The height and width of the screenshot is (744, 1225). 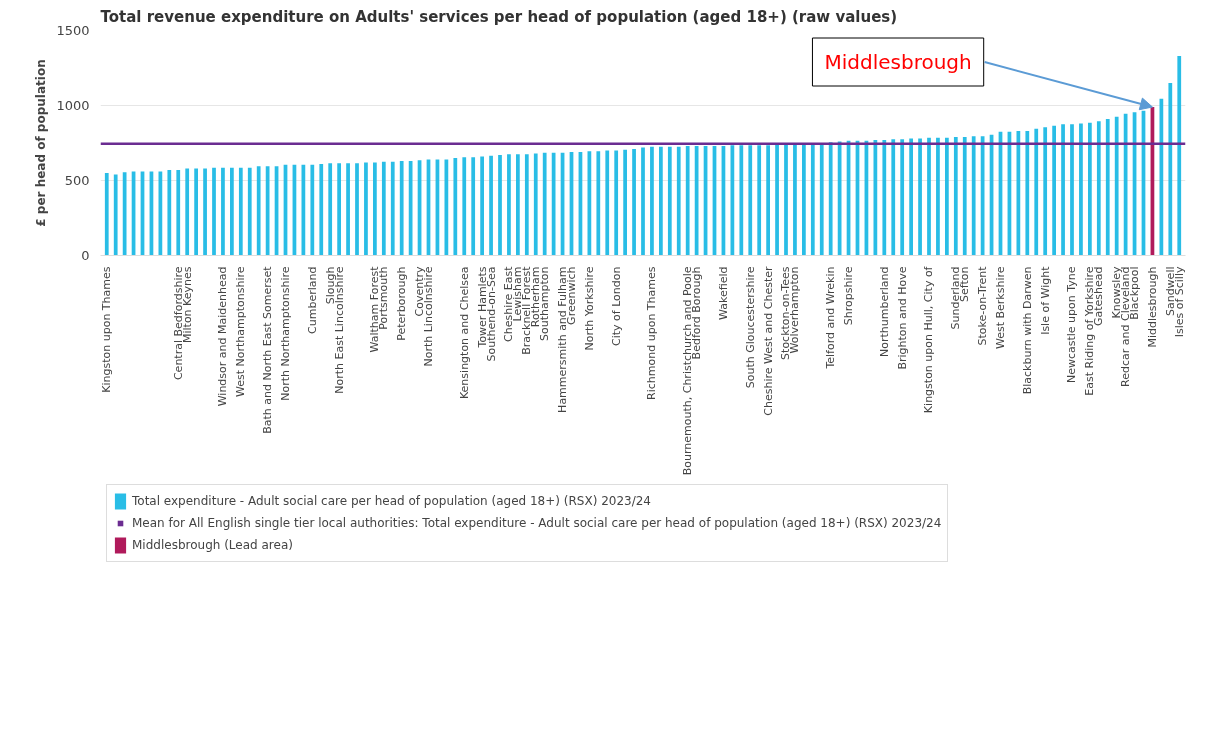 I want to click on x-tick-label: Stoke-on-Trent, so click(x=983, y=305).